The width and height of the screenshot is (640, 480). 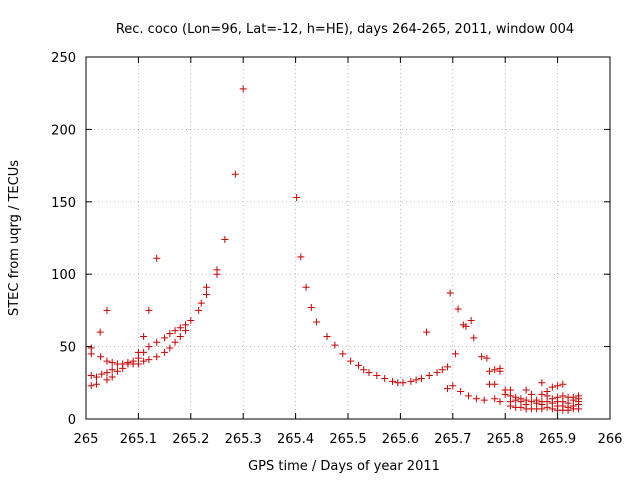 I want to click on x-tick-label: 265.5, so click(x=347, y=439).